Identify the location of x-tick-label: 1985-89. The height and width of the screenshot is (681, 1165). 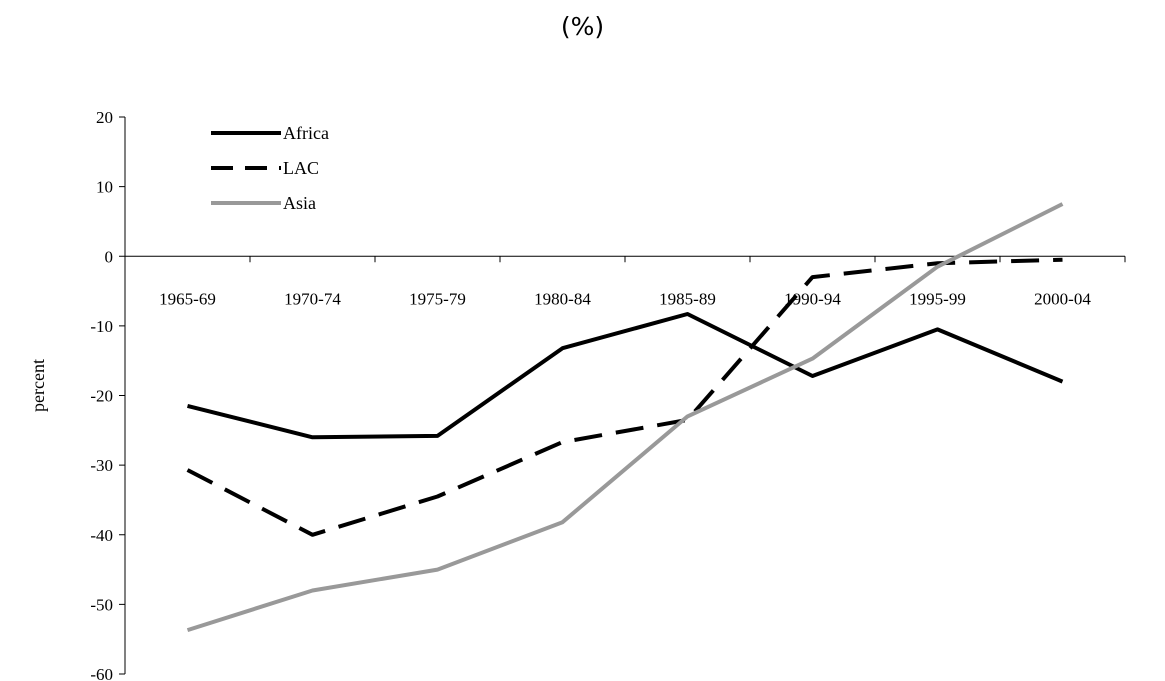
(687, 298).